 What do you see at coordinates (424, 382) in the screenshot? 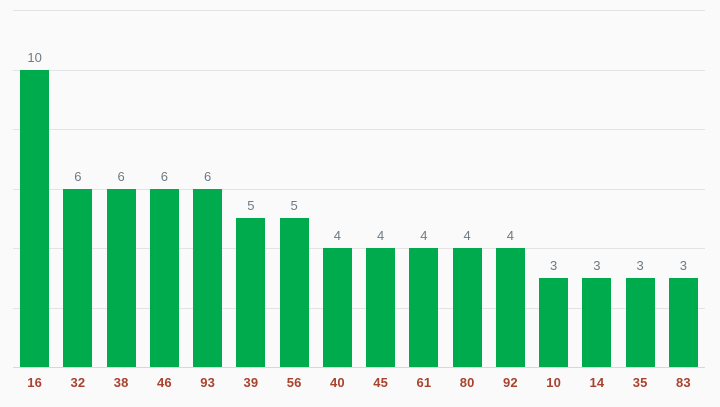
I see `x-axis-label-61: 61` at bounding box center [424, 382].